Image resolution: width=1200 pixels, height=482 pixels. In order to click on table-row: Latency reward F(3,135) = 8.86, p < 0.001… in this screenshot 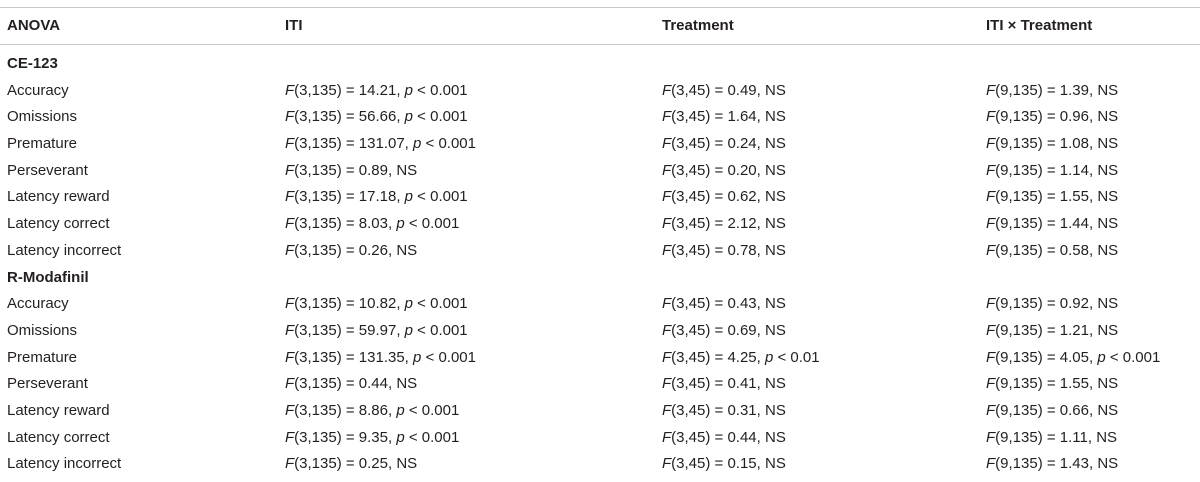, I will do `click(600, 411)`.